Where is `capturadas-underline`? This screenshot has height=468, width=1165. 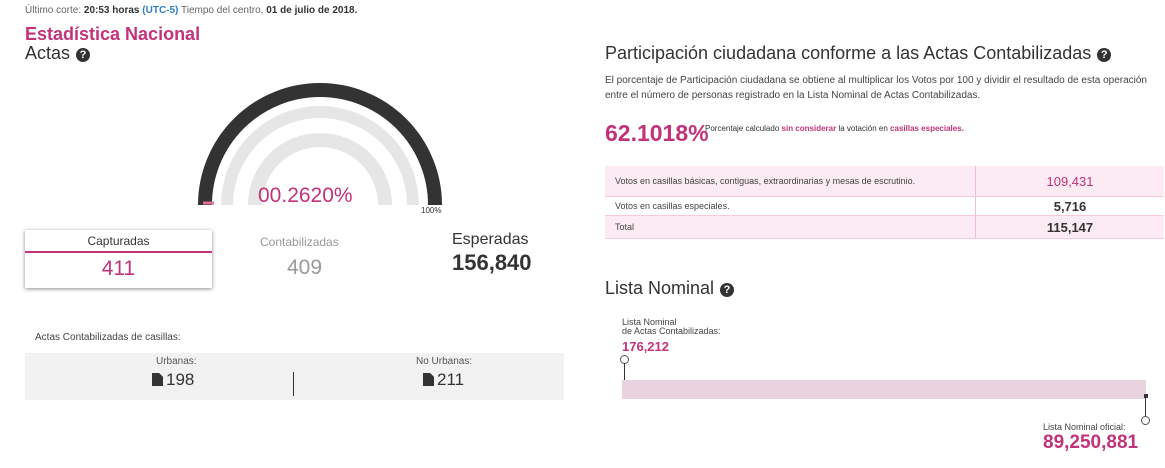
capturadas-underline is located at coordinates (118, 252).